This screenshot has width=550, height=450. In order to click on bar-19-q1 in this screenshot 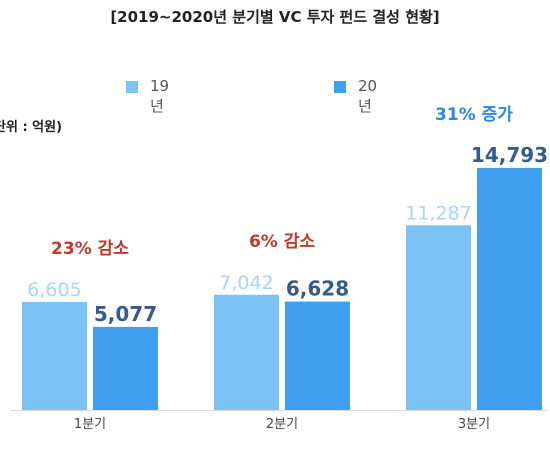, I will do `click(54, 355)`.